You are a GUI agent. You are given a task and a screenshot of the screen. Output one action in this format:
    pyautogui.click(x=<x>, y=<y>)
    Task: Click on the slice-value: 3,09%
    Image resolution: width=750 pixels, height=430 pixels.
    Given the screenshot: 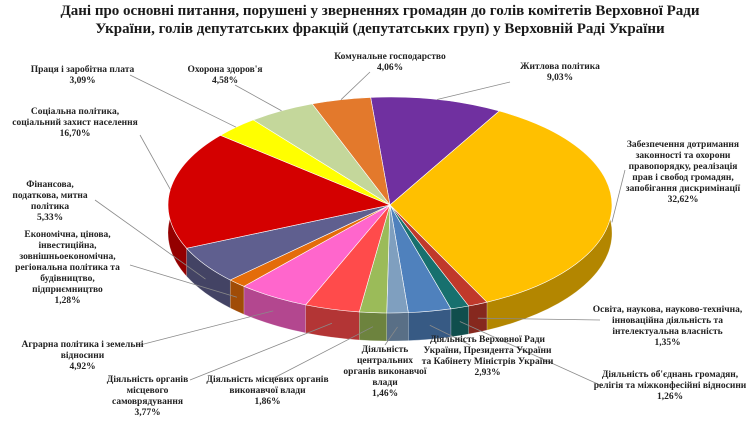 What is the action you would take?
    pyautogui.click(x=82, y=81)
    